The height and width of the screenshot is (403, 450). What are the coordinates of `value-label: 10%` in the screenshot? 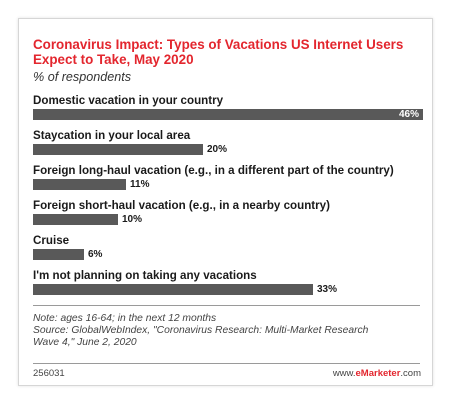 It's located at (132, 219).